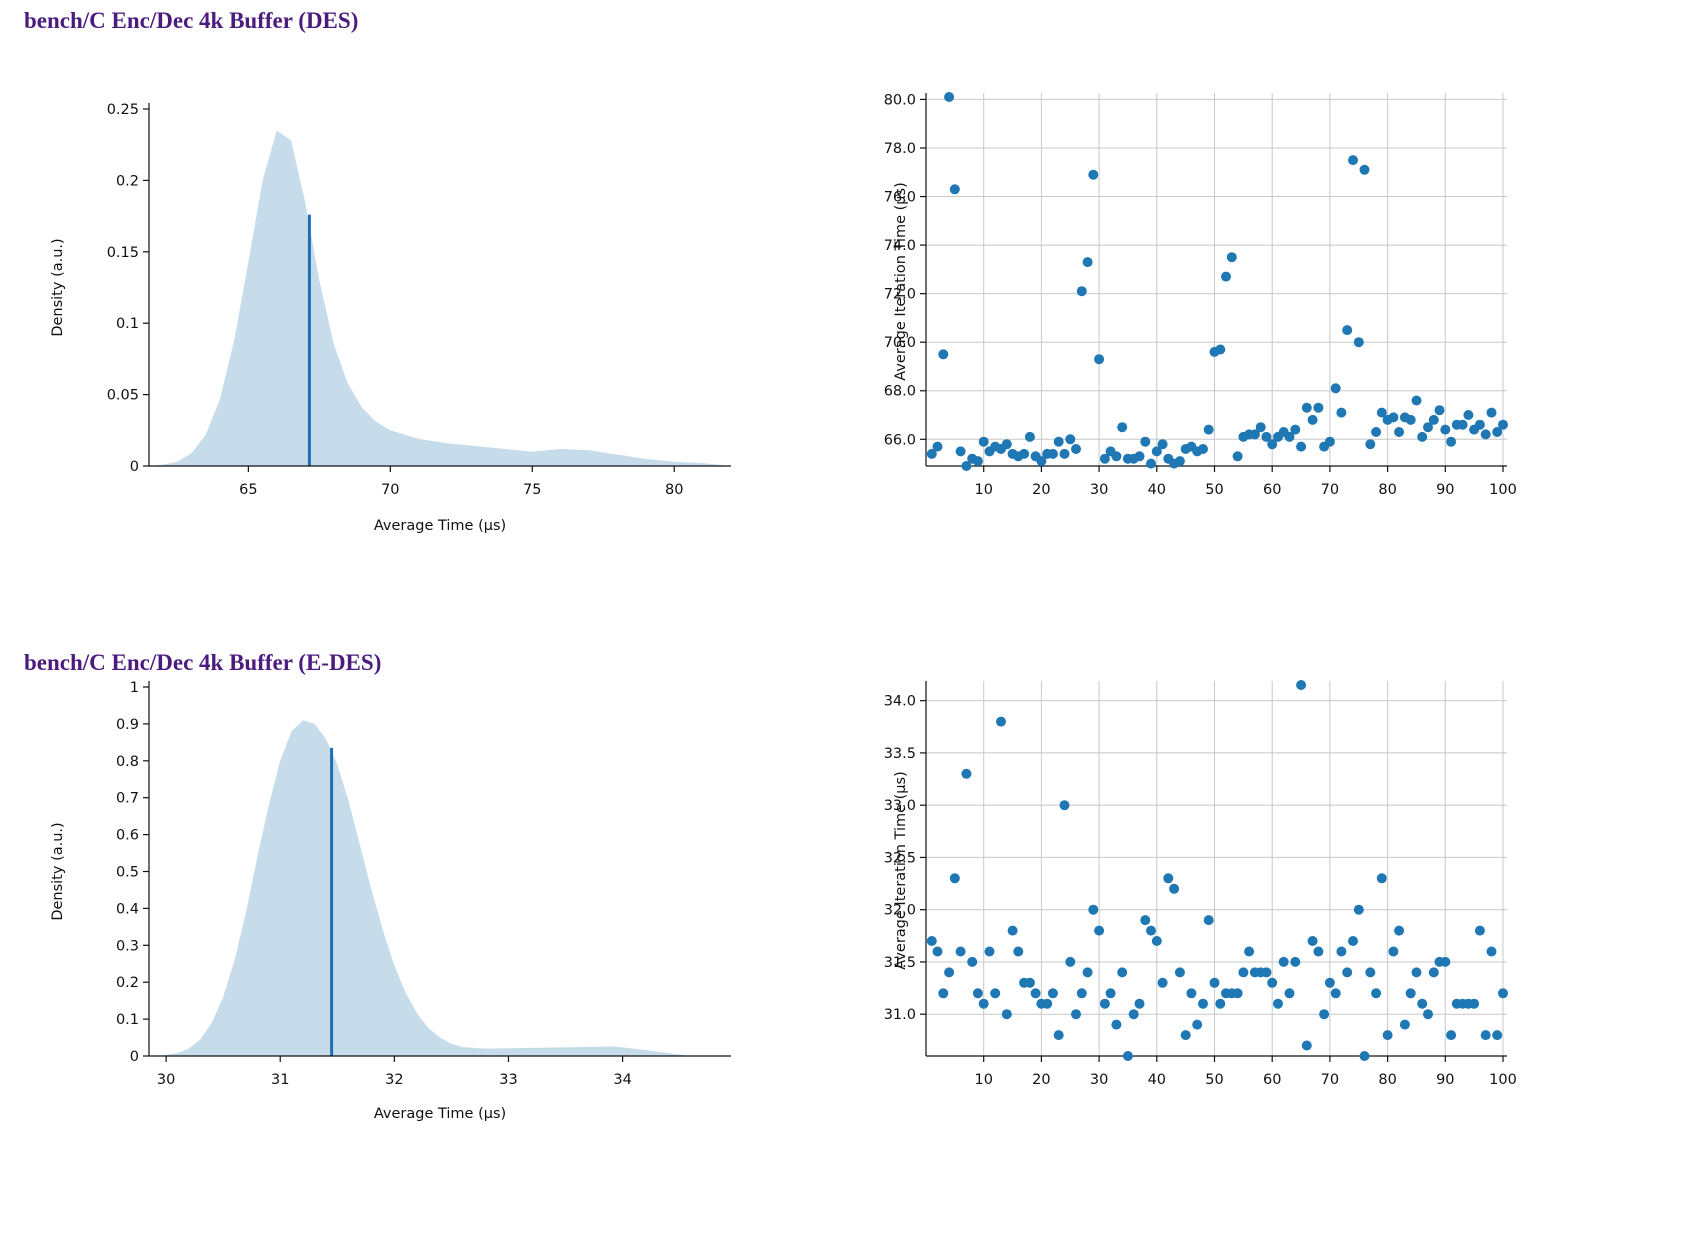 The height and width of the screenshot is (1234, 1689). I want to click on y-tick-label: 0, so click(134, 1057).